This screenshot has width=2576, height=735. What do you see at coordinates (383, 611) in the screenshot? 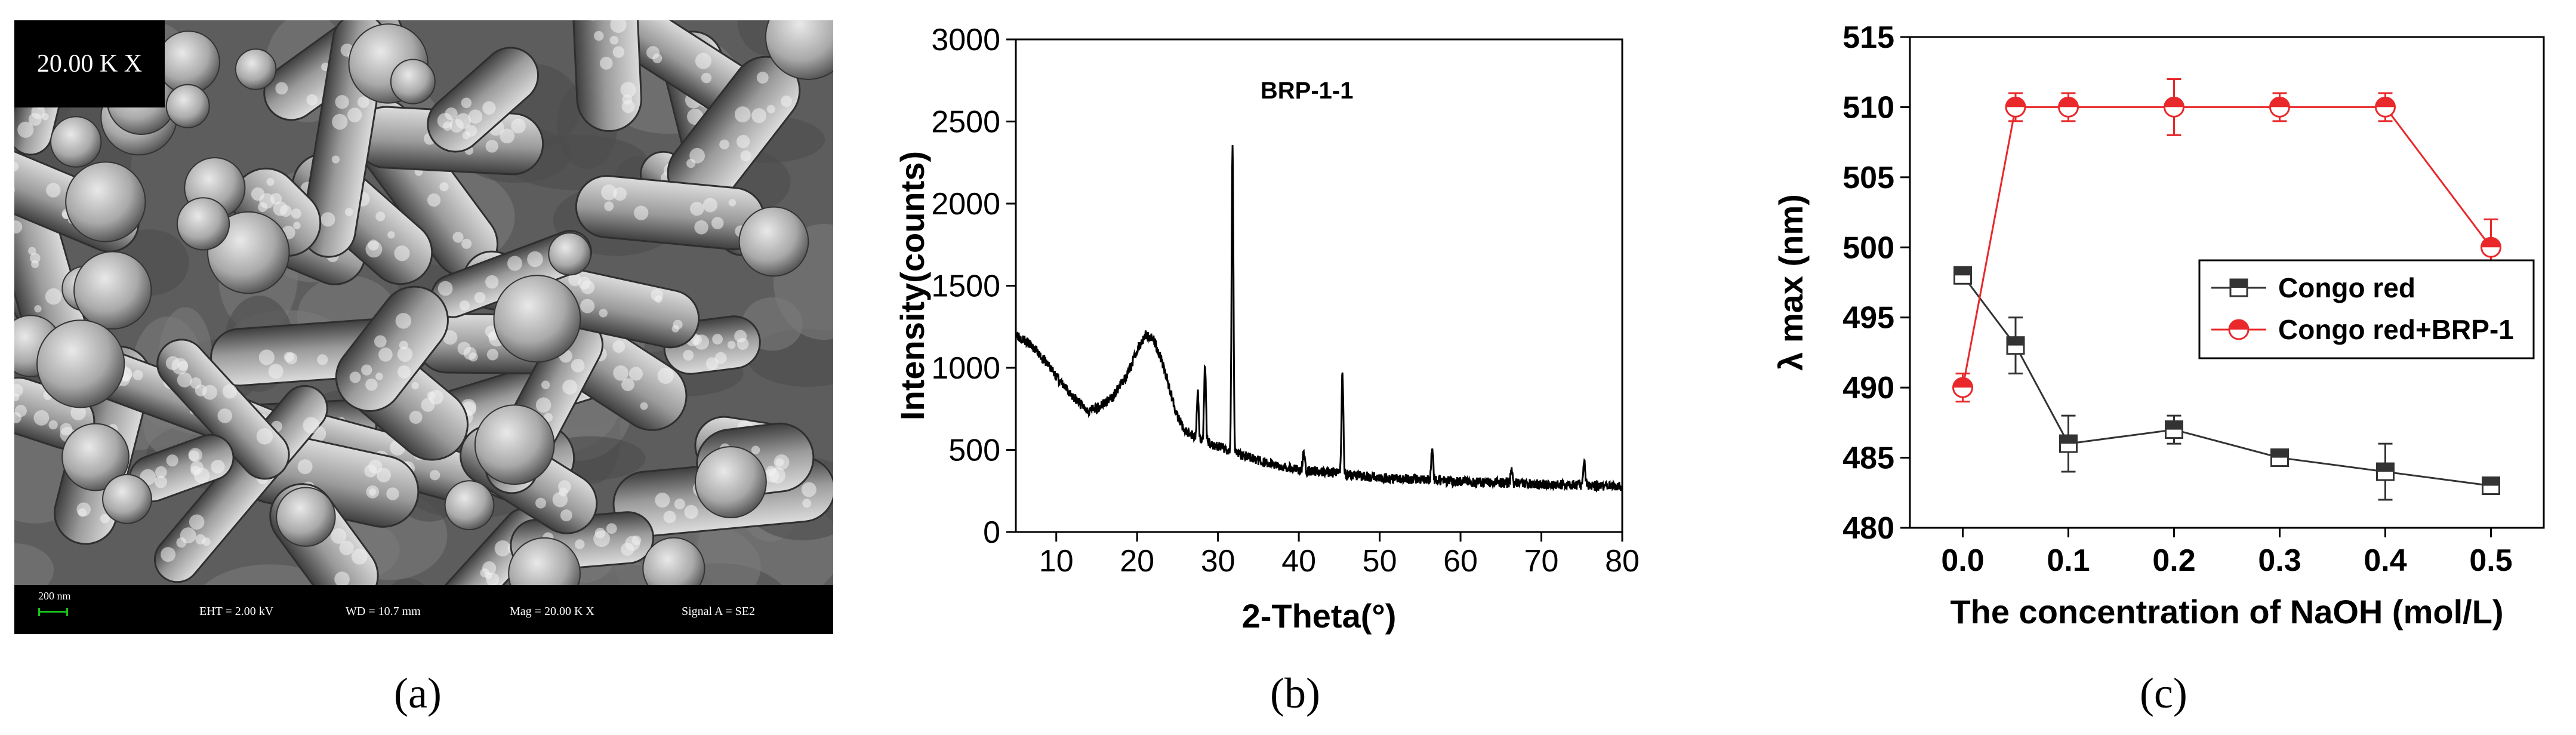
I see `sem-wd: WD = 10.7 mm` at bounding box center [383, 611].